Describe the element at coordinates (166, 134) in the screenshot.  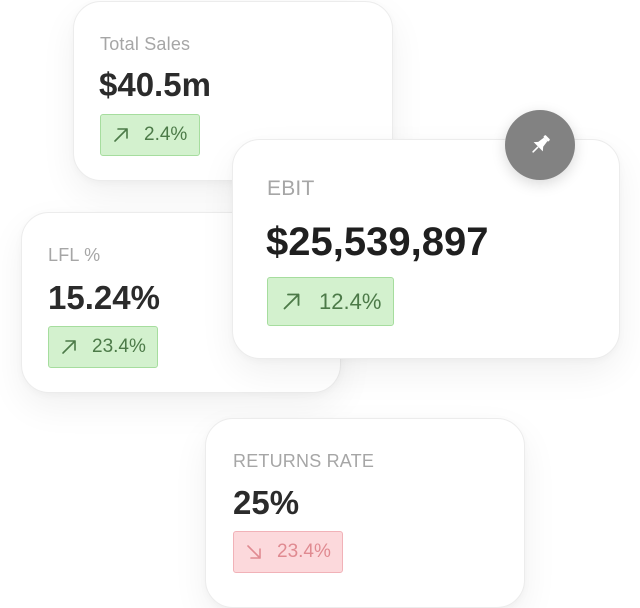
I see `kpi-change-value: 2.4%` at that location.